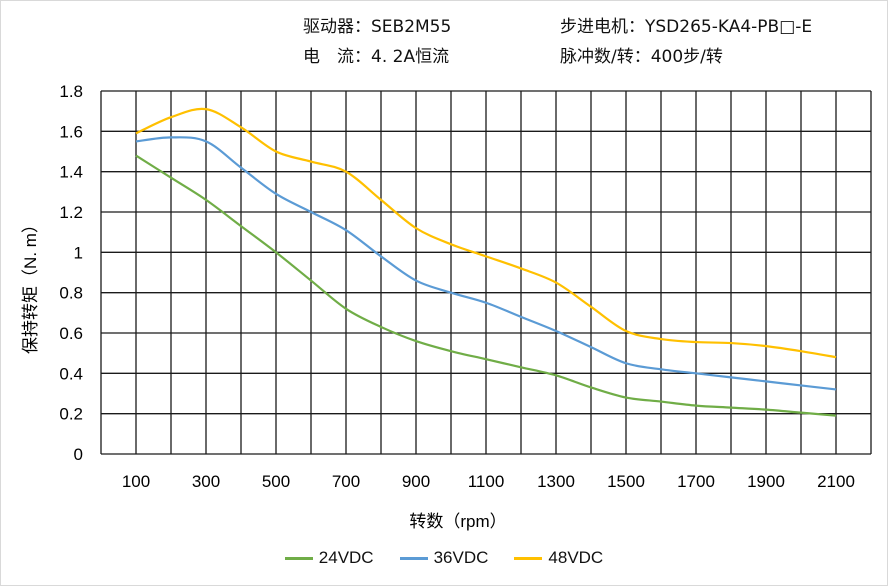 This screenshot has height=586, width=888. What do you see at coordinates (486, 481) in the screenshot?
I see `x-tick-label: 1100` at bounding box center [486, 481].